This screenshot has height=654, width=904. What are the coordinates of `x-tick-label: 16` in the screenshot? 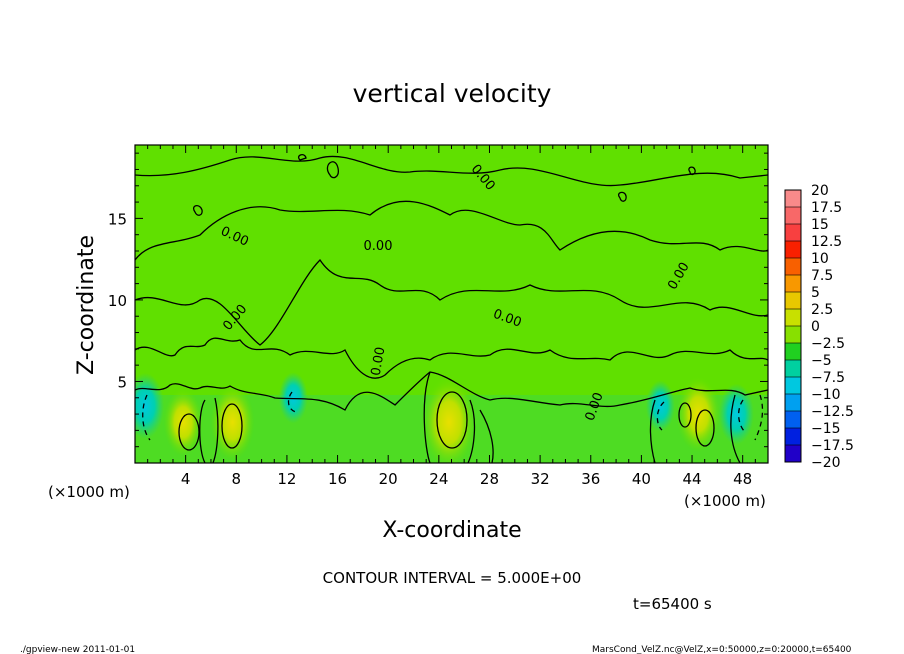 It's located at (337, 479).